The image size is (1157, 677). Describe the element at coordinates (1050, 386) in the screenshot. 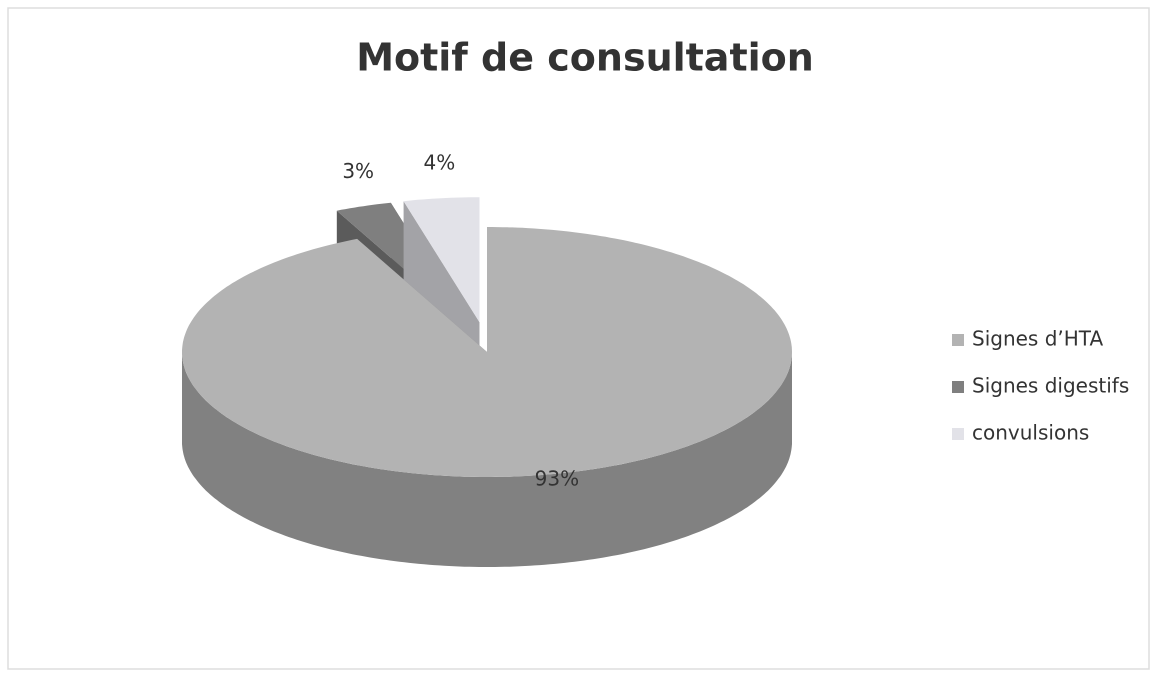

I see `legend-label: Signes digestifs` at that location.